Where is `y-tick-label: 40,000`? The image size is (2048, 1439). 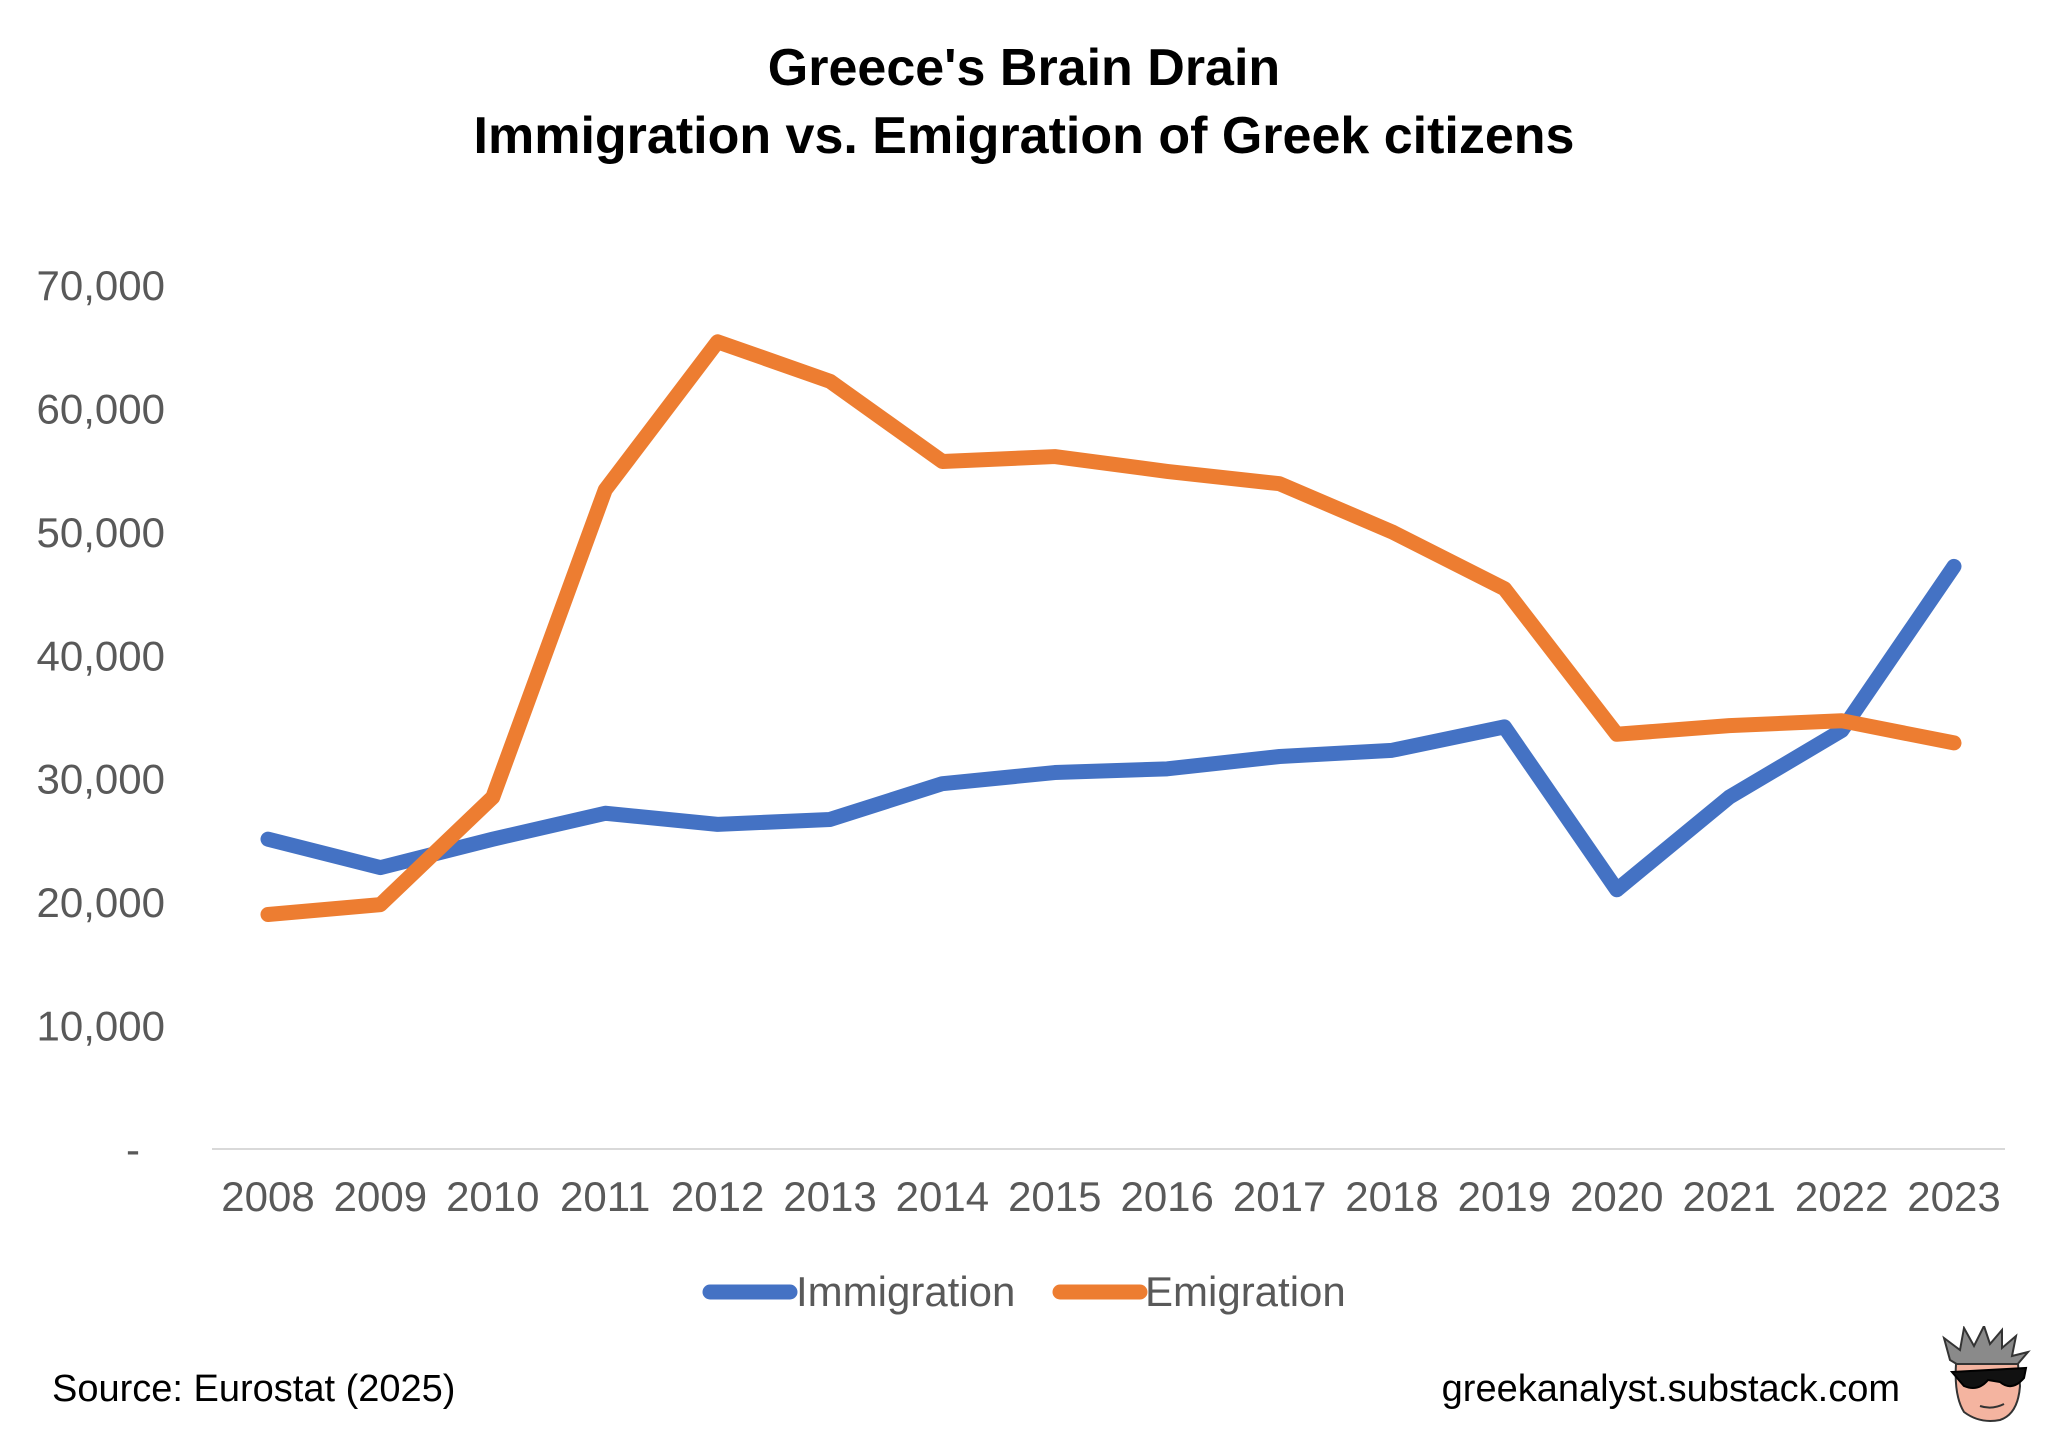 y-tick-label: 40,000 is located at coordinates (101, 655).